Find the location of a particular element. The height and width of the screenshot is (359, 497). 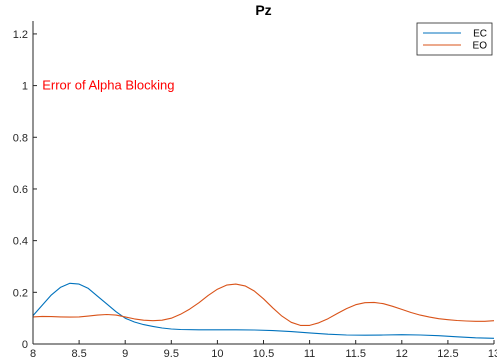

y-tick-label: 1.2 is located at coordinates (20, 35).